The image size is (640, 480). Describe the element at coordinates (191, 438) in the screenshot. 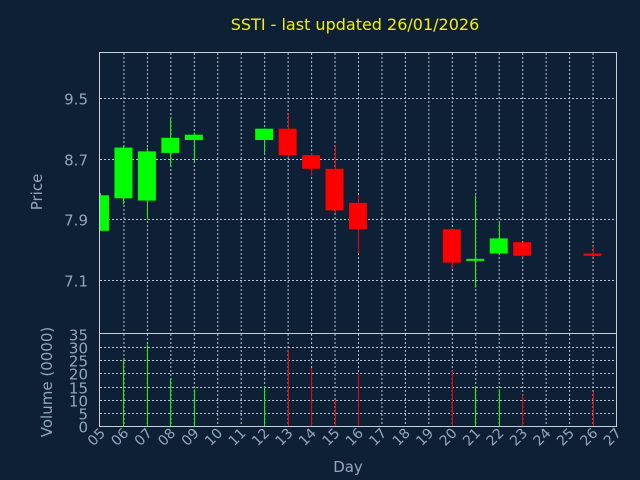

I see `x-tick-label: 09` at that location.